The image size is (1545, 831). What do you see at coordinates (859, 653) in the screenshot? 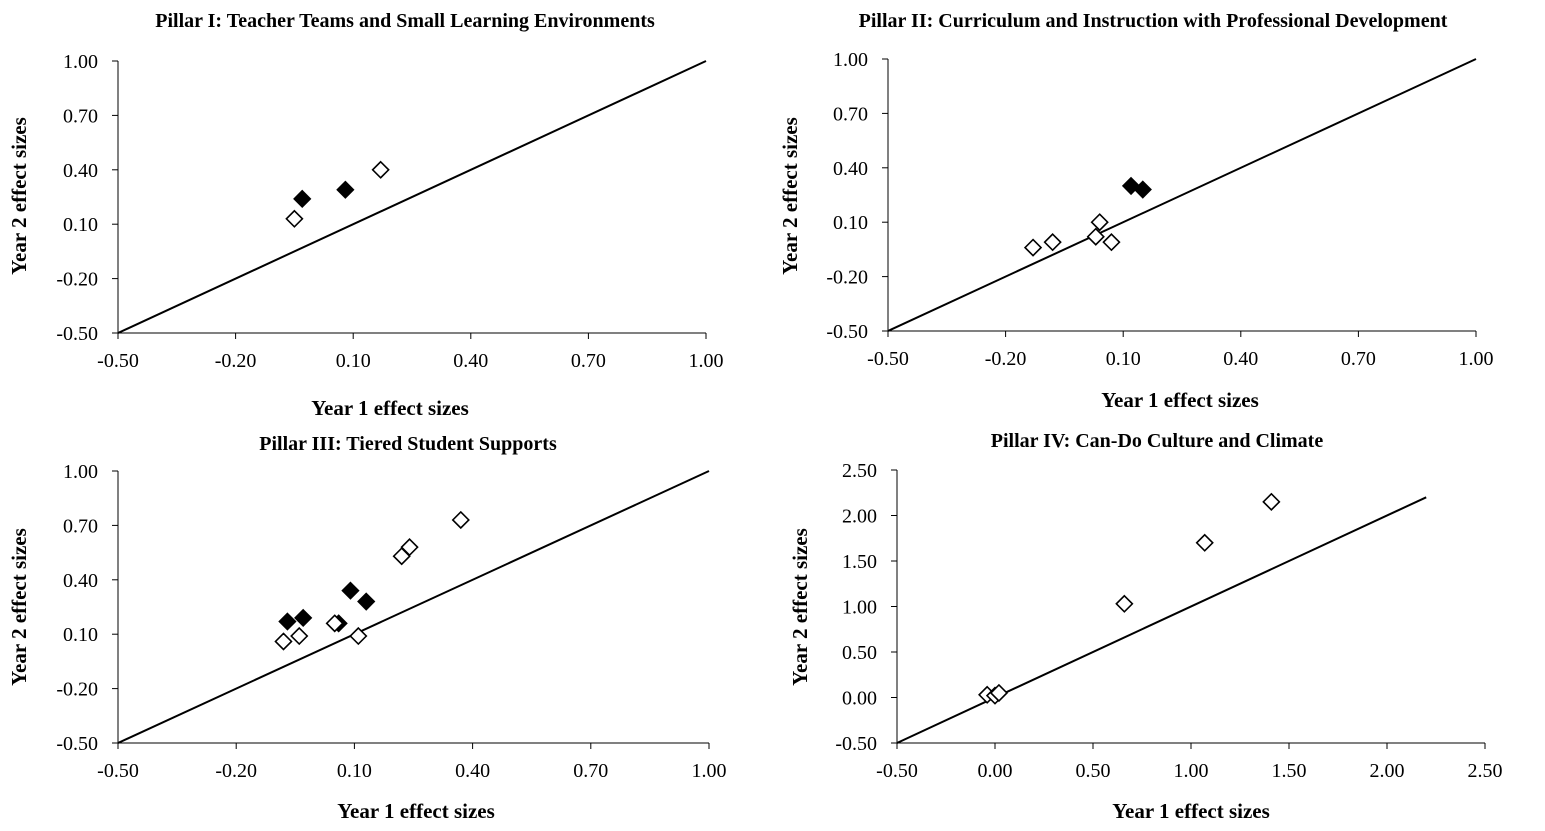
I see `y-tick-label: 0.50` at bounding box center [859, 653].